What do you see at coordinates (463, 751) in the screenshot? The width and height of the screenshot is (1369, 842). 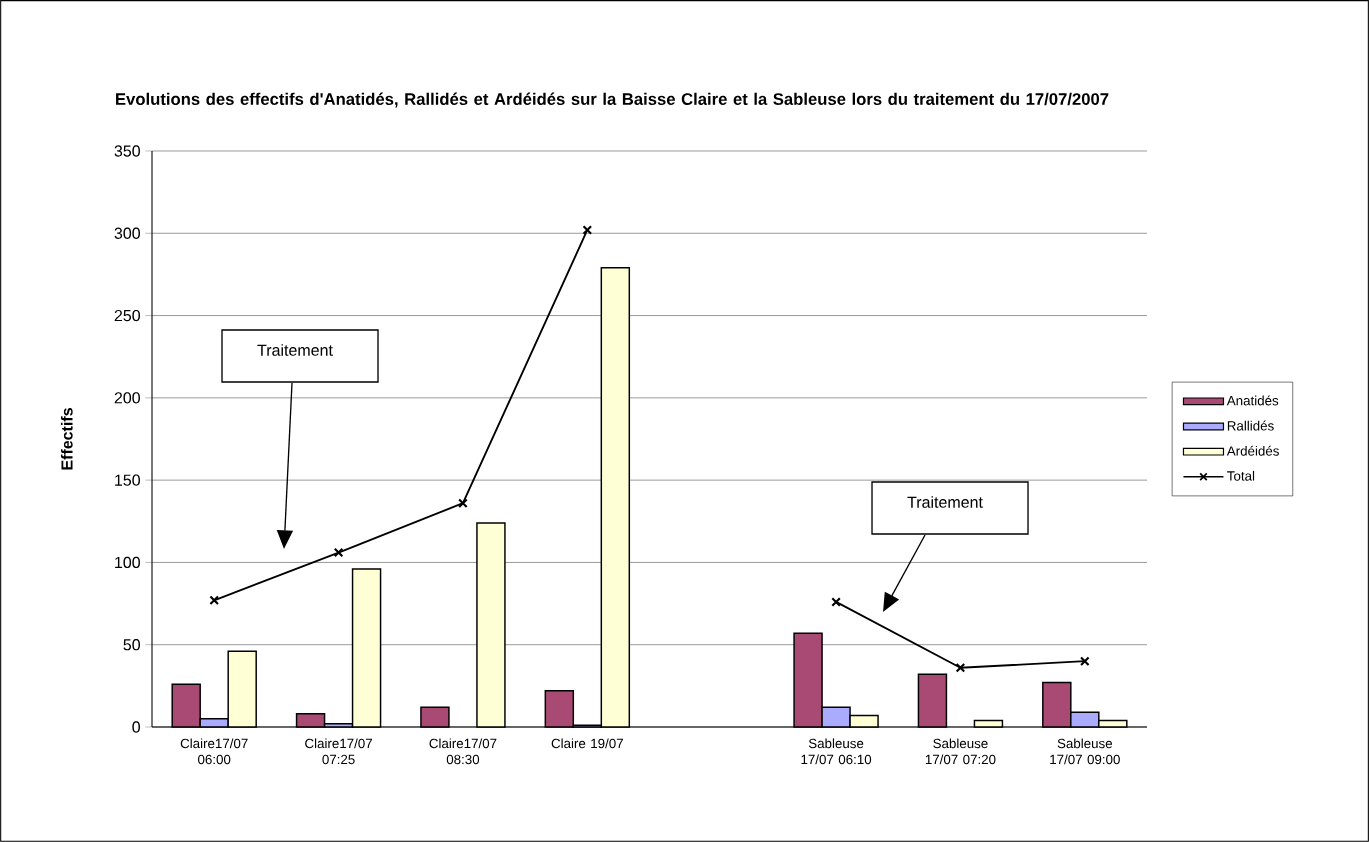 I see `x-tick-label: Claire17/07 08:30` at bounding box center [463, 751].